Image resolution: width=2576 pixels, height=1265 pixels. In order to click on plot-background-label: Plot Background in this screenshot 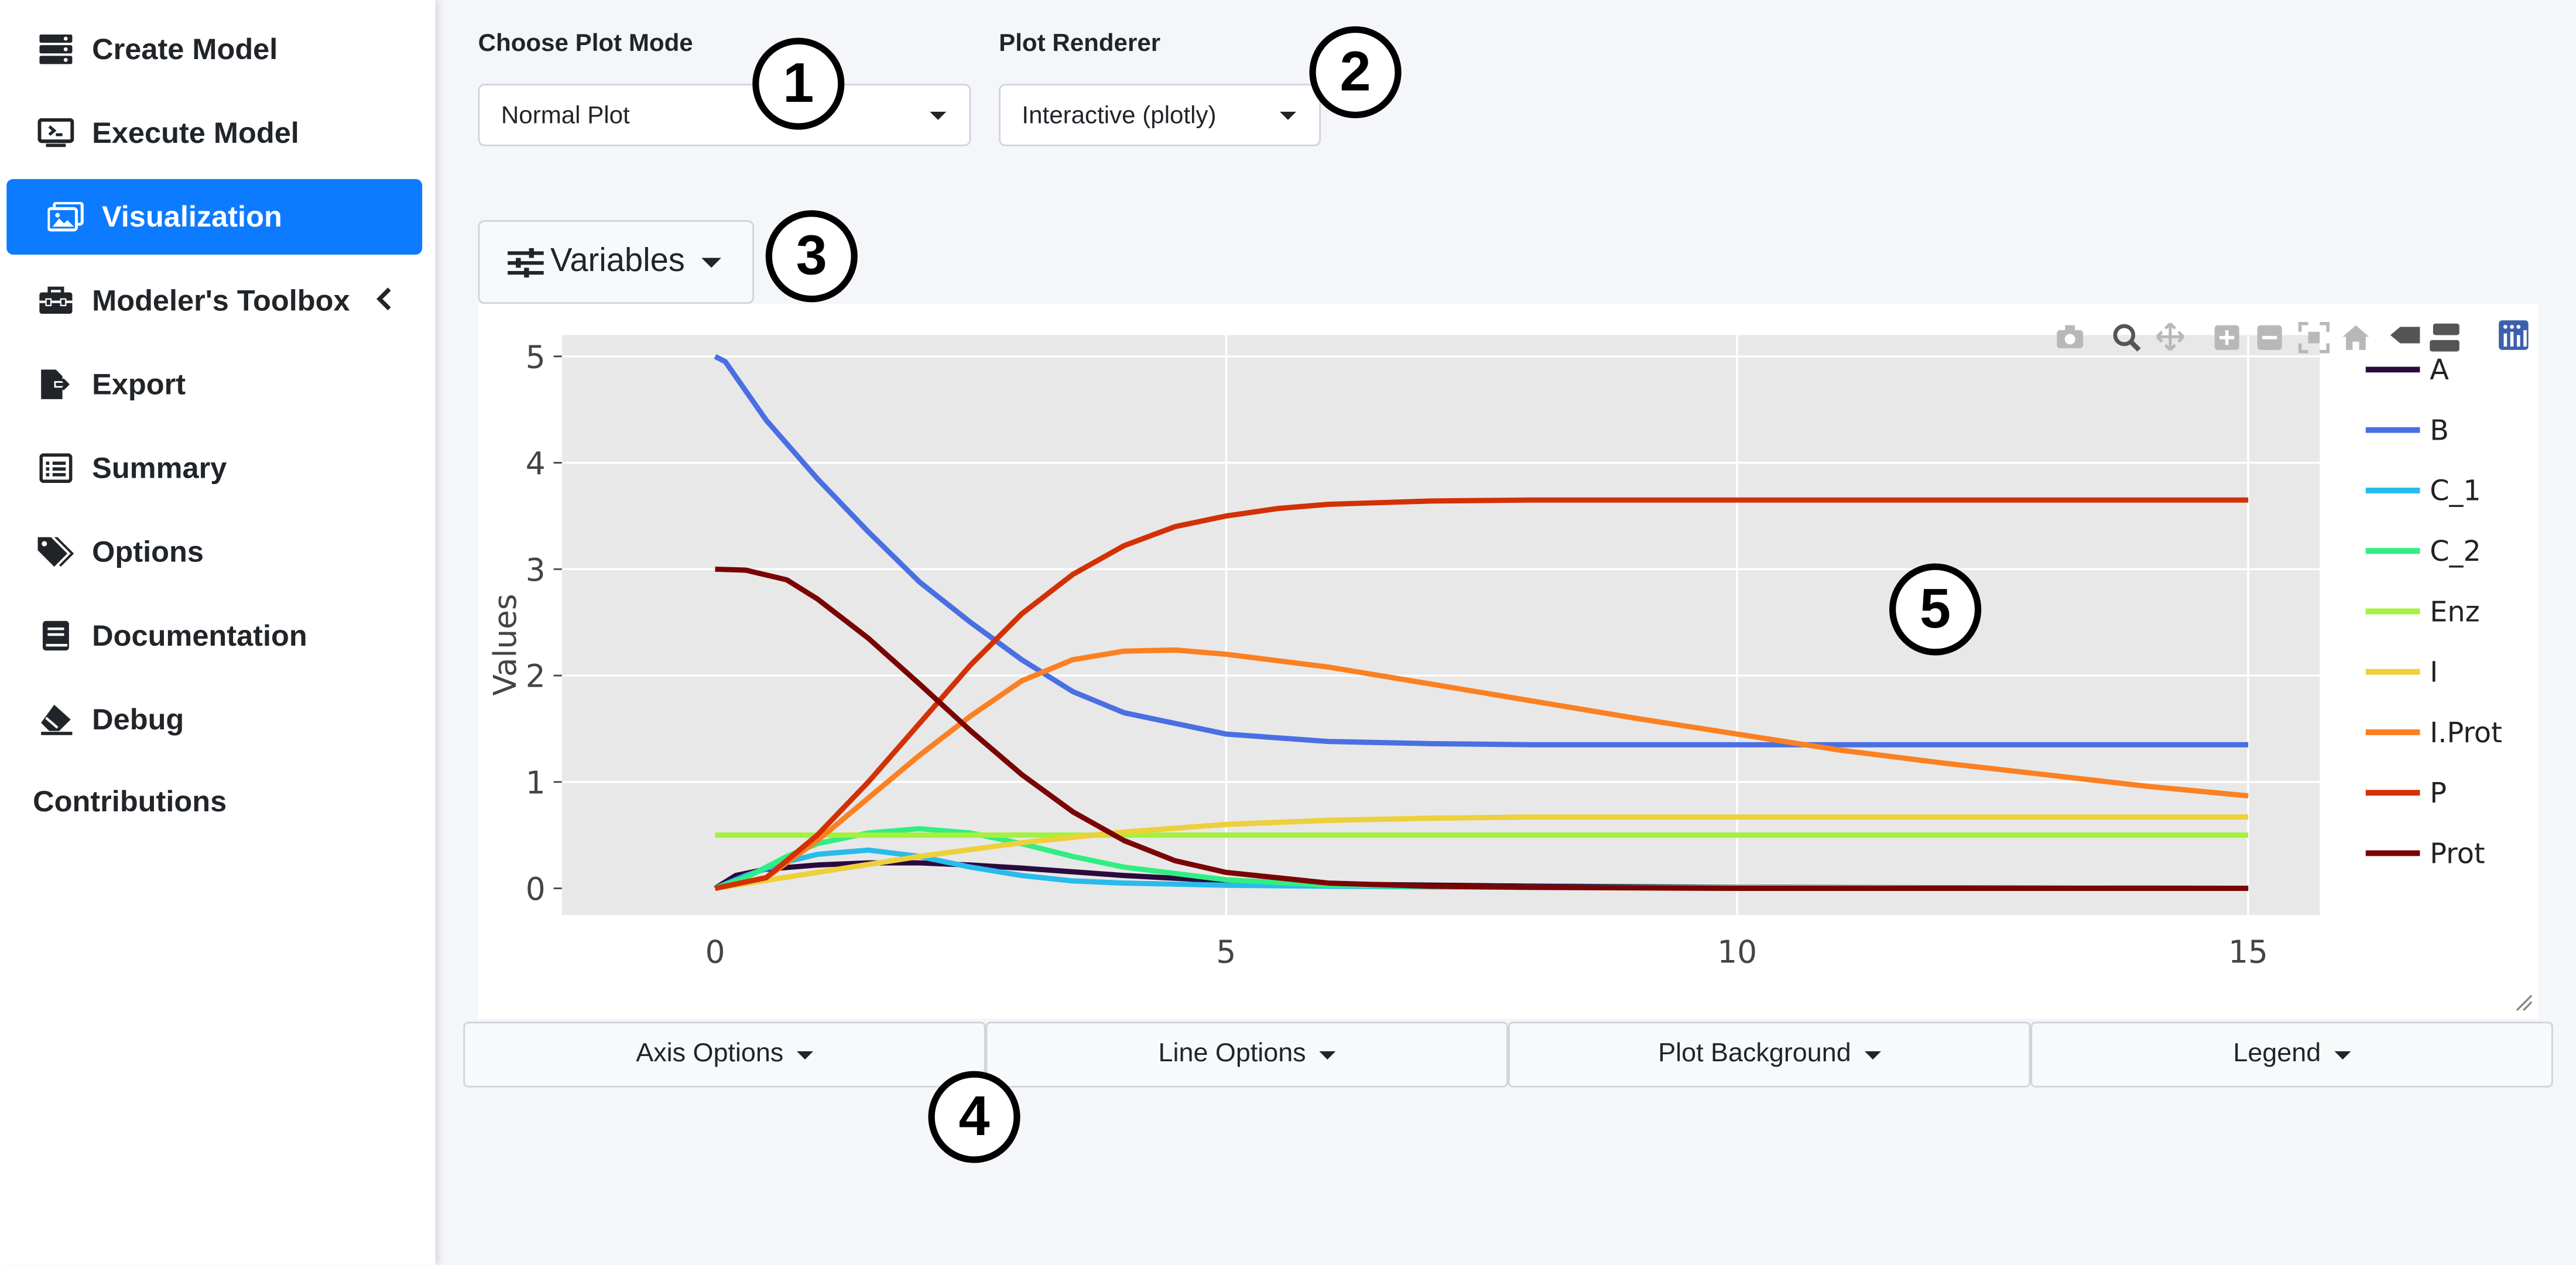, I will do `click(1754, 1054)`.